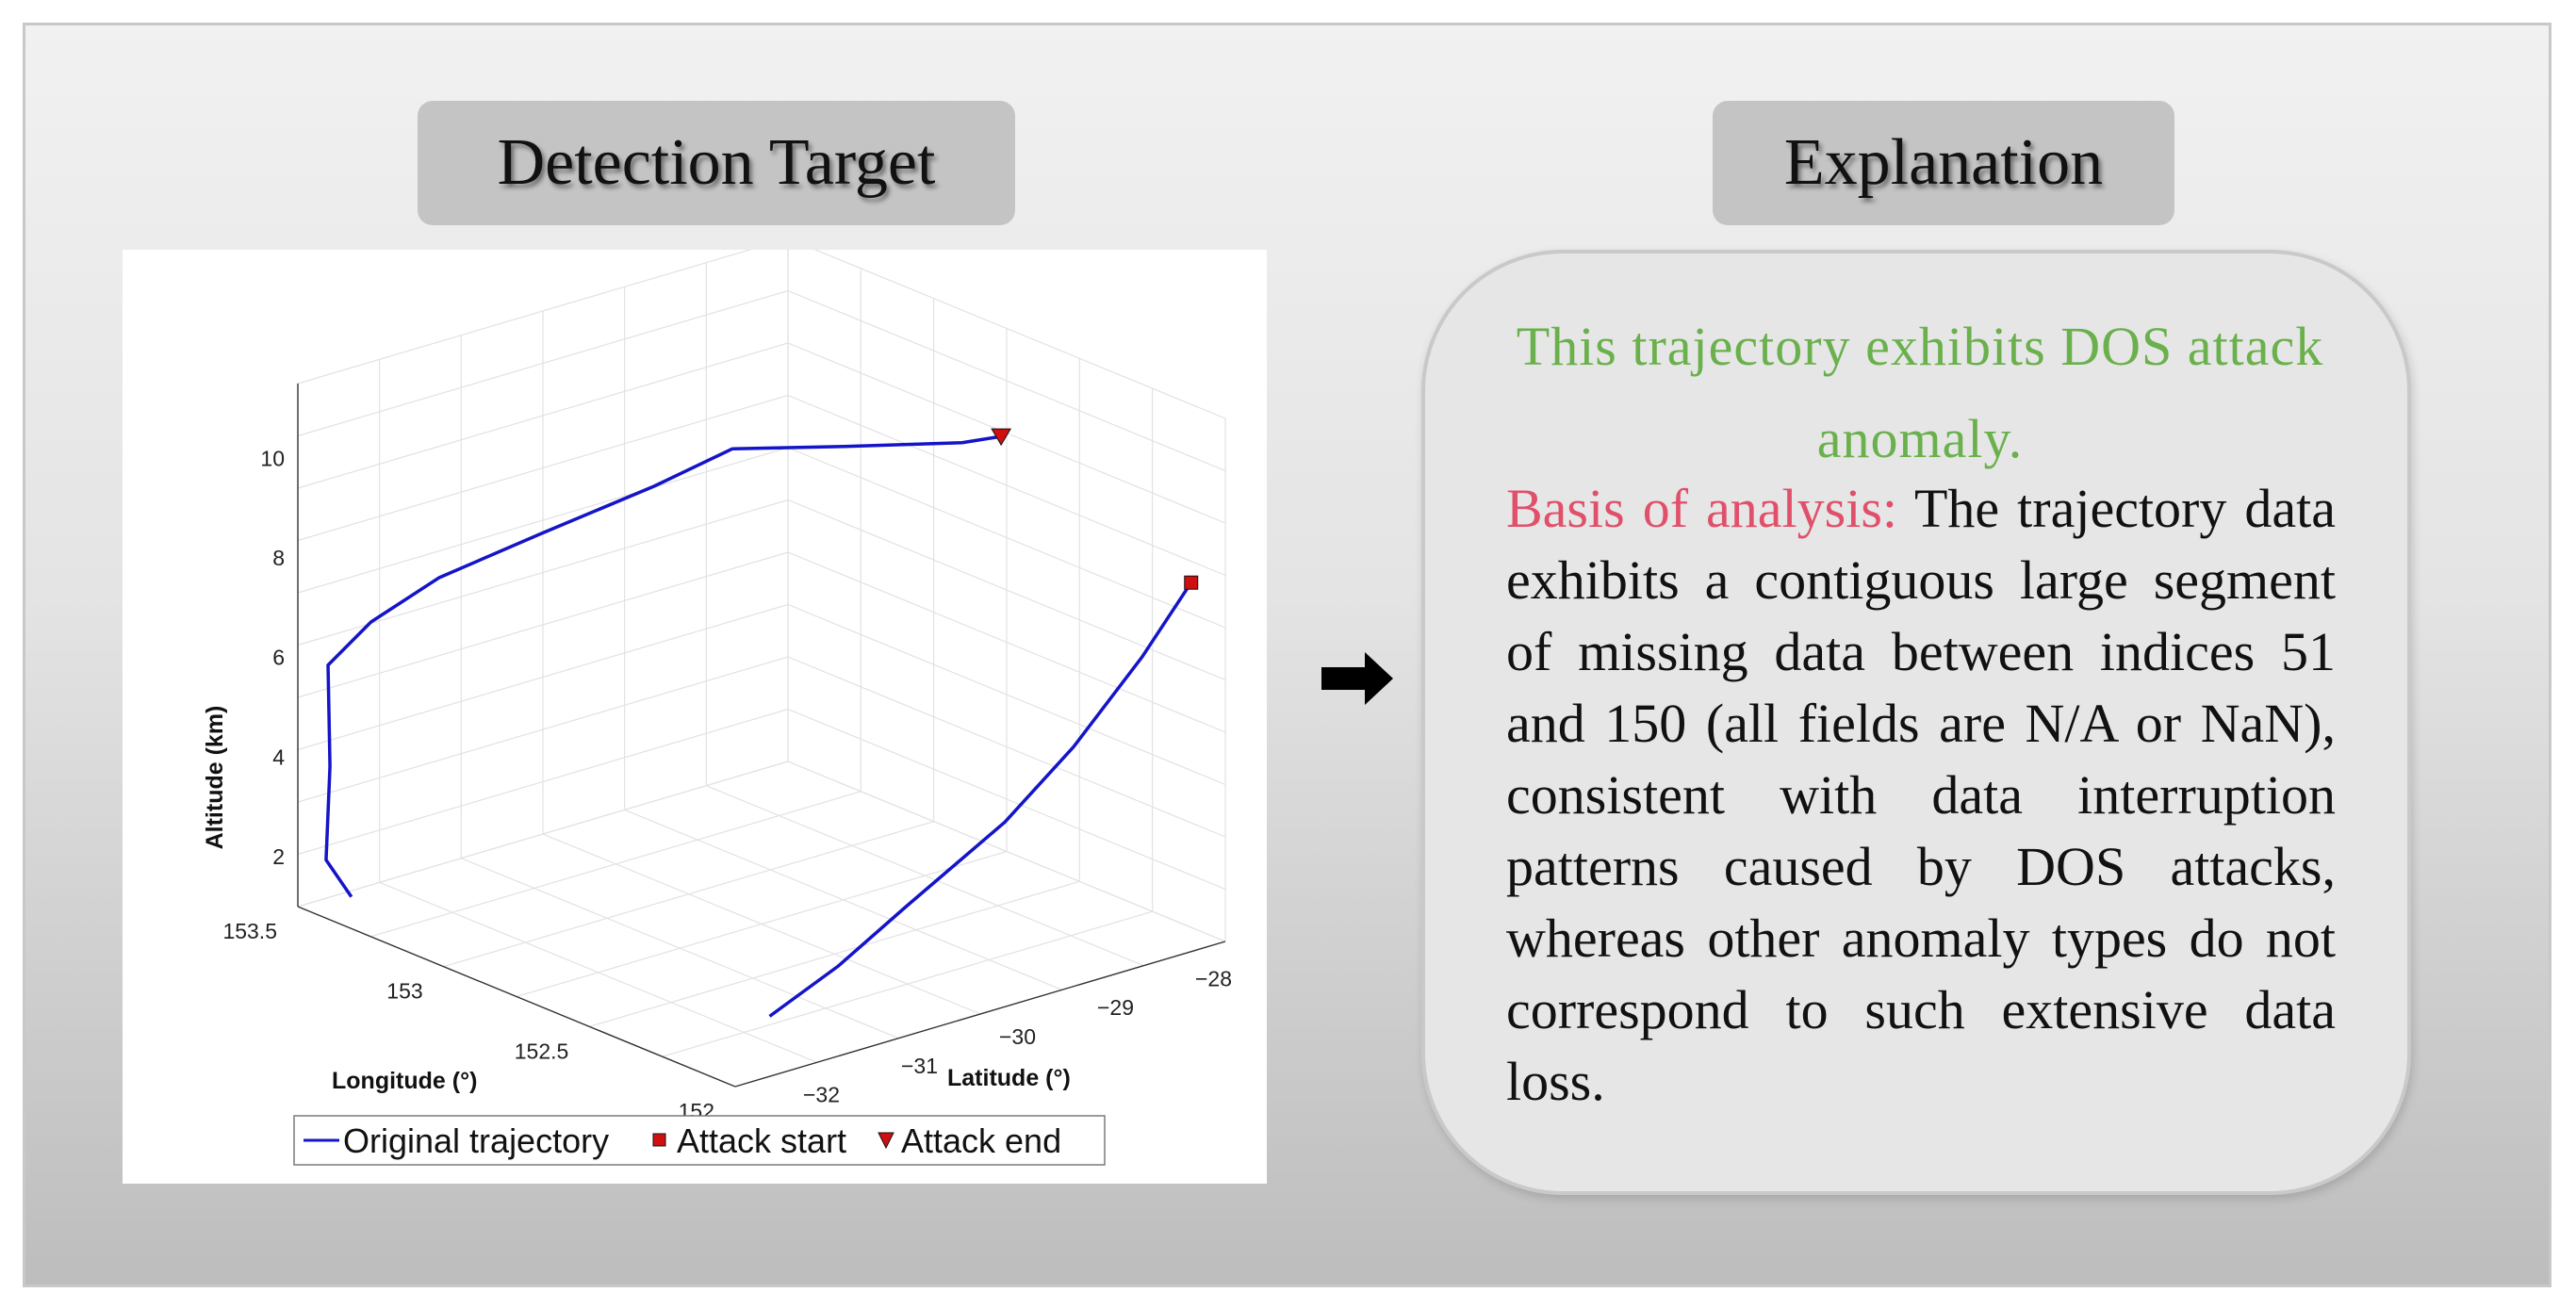 This screenshot has height=1309, width=2576. Describe the element at coordinates (659, 1140) in the screenshot. I see `legend-square-attack-start` at that location.